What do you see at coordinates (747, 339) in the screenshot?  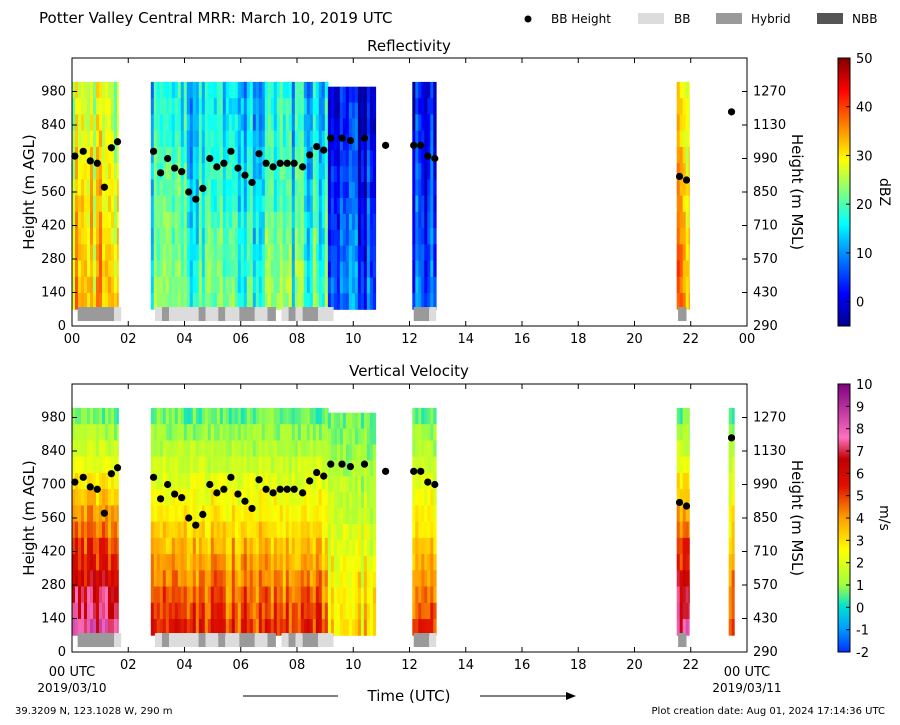 I see `x-tick-label: 00` at bounding box center [747, 339].